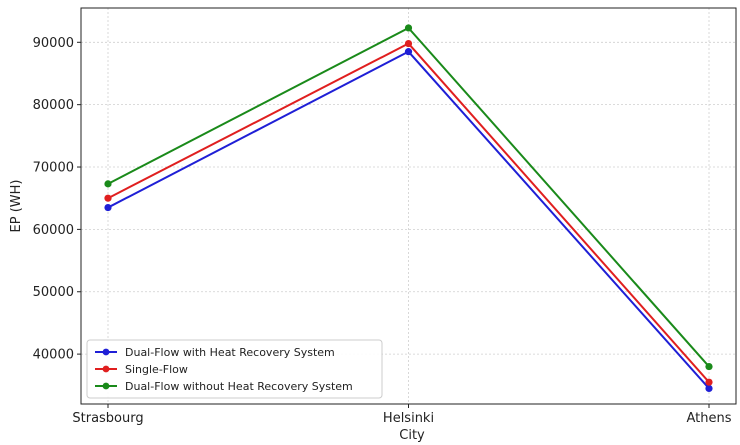 This screenshot has height=445, width=740. I want to click on y-tick-label: 40000, so click(53, 355).